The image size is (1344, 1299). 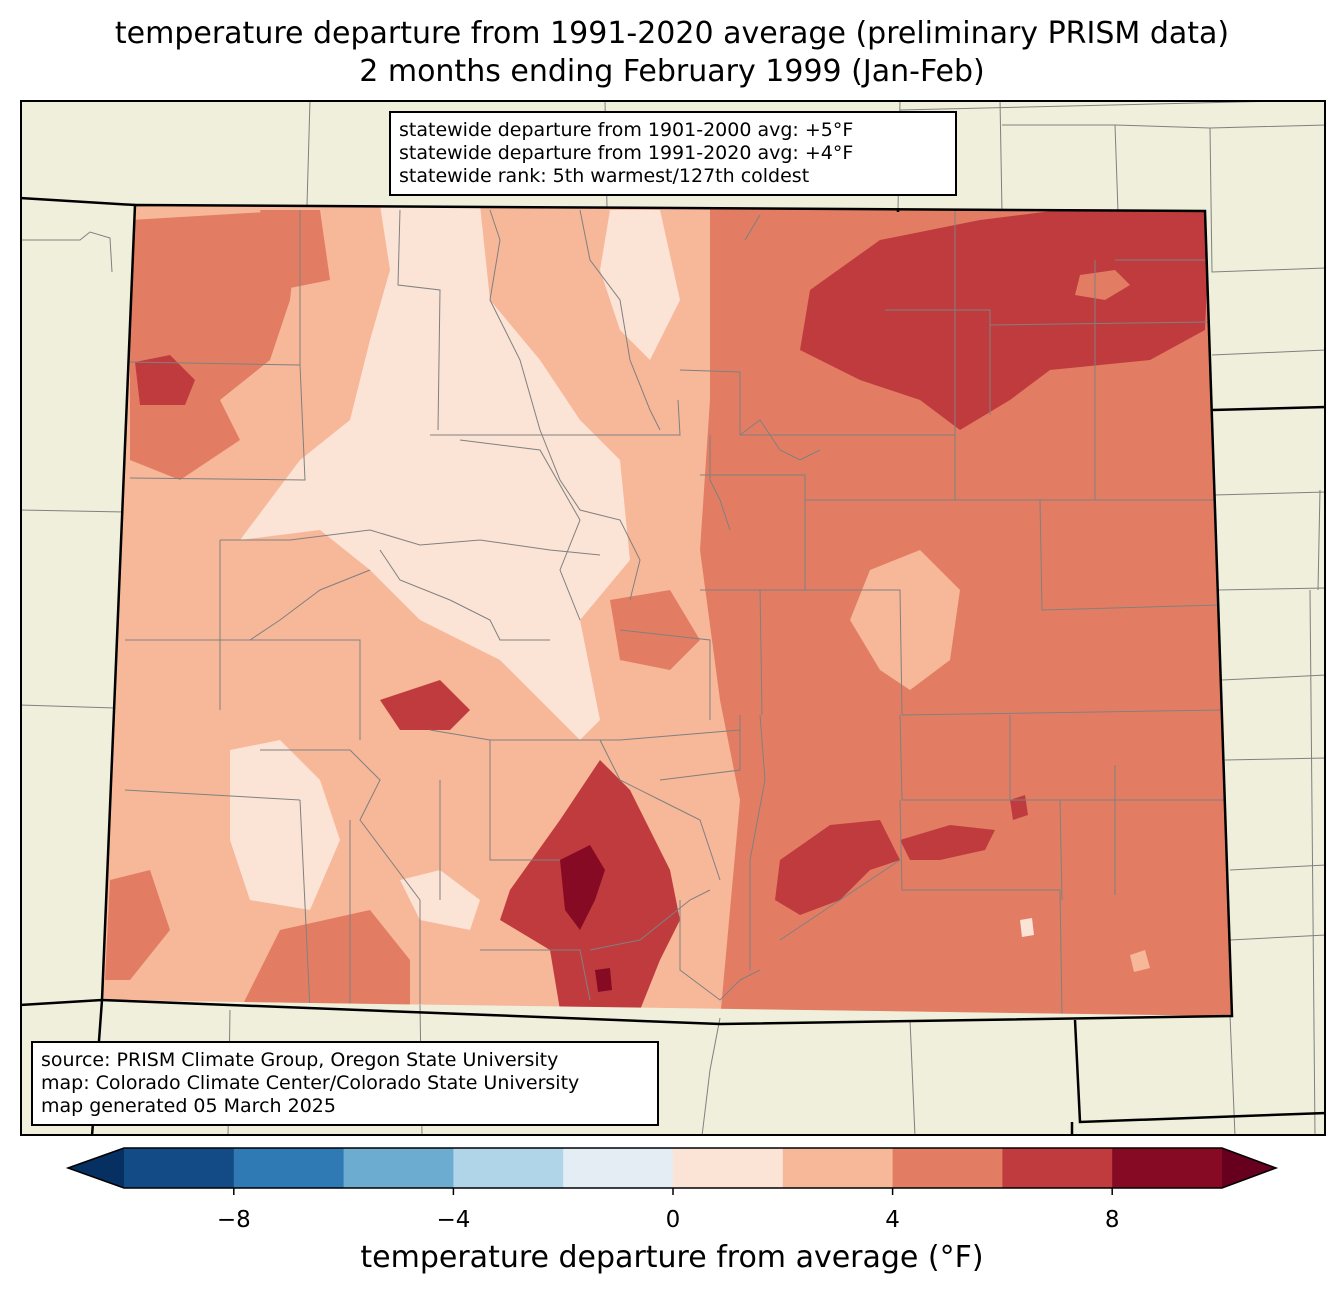 I want to click on map-title-line2: 2 months ending February 1999 (Jan-Feb), so click(x=672, y=71).